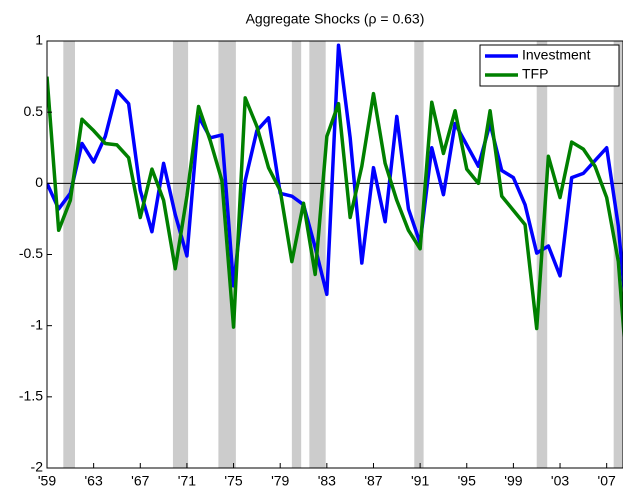  What do you see at coordinates (560, 481) in the screenshot?
I see `x-tick-label: '03` at bounding box center [560, 481].